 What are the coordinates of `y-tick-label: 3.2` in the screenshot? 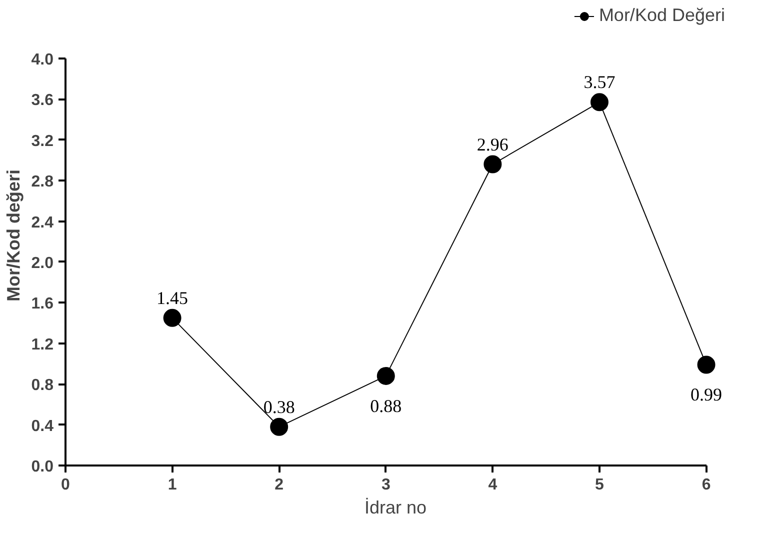 It's located at (42, 141).